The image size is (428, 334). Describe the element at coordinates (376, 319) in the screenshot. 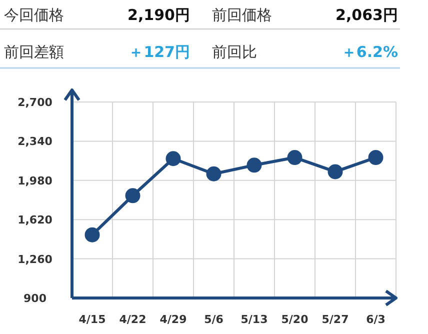

I see `x-tick-label: 6/3` at that location.